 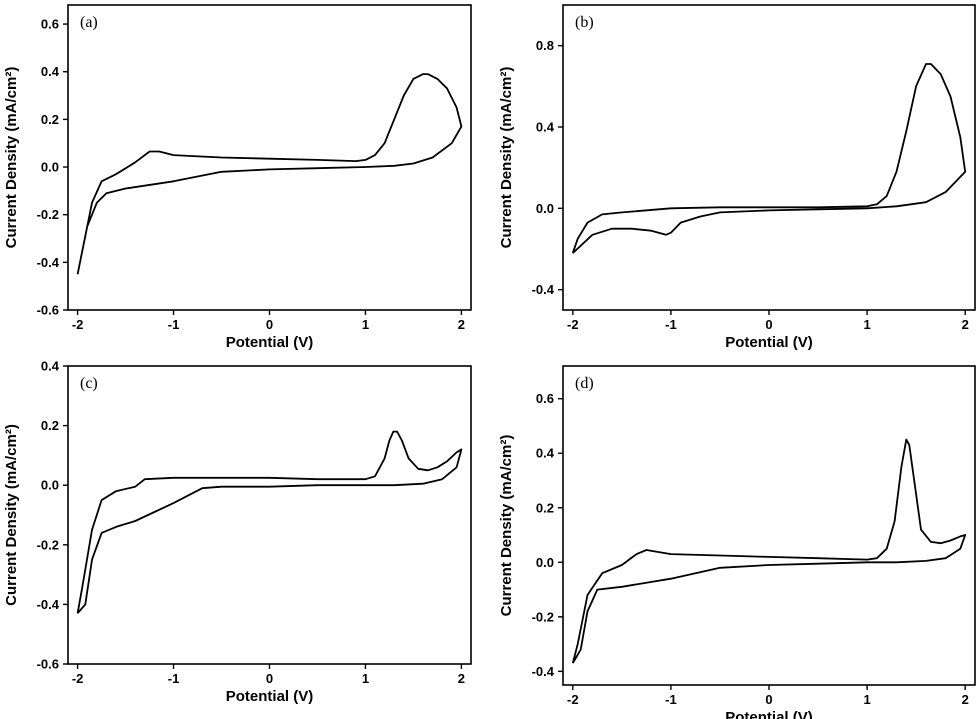 What do you see at coordinates (769, 714) in the screenshot?
I see `panel-d-x-axis-title: Potential (V)` at bounding box center [769, 714].